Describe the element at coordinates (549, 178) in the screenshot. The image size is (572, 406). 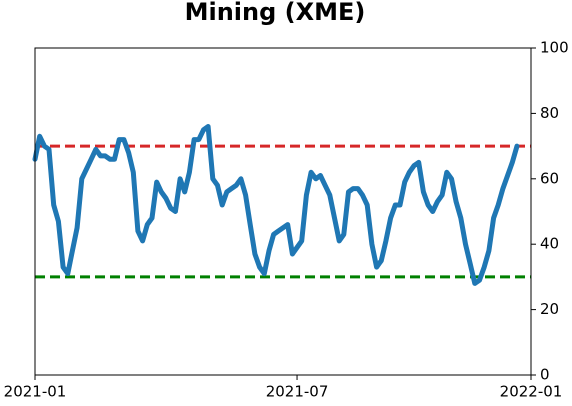
I see `y-tick-label: 60` at that location.